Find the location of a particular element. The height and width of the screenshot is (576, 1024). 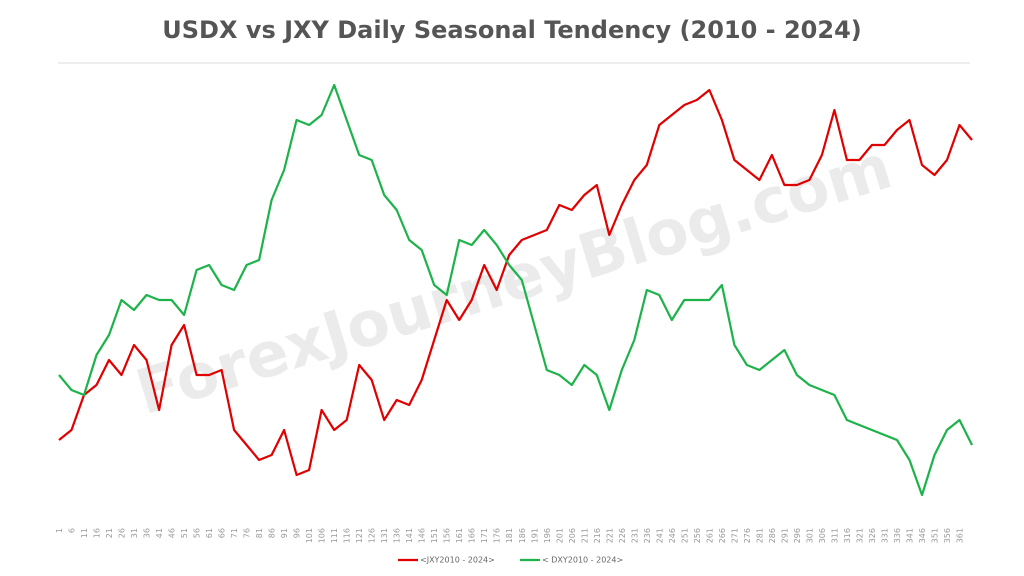

x-tick-label: 136 is located at coordinates (397, 535).